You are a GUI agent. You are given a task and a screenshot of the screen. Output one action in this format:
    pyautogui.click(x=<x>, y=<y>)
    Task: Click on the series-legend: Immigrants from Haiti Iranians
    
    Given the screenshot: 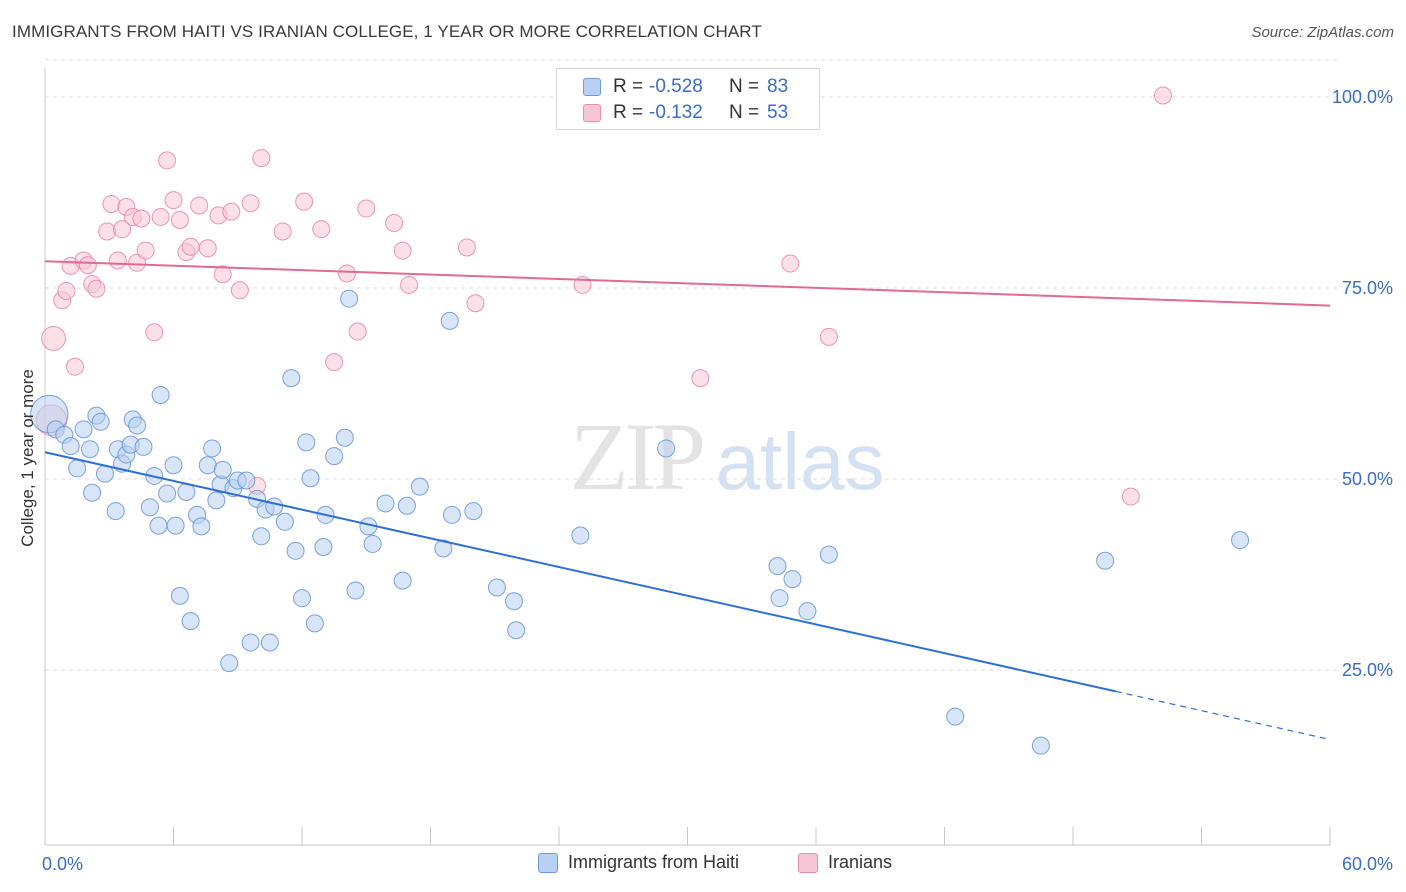 What is the action you would take?
    pyautogui.click(x=703, y=864)
    